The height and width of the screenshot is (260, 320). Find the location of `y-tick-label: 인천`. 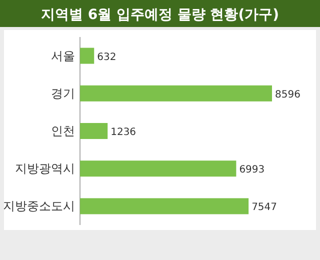

y-tick-label: 인천 is located at coordinates (63, 131).